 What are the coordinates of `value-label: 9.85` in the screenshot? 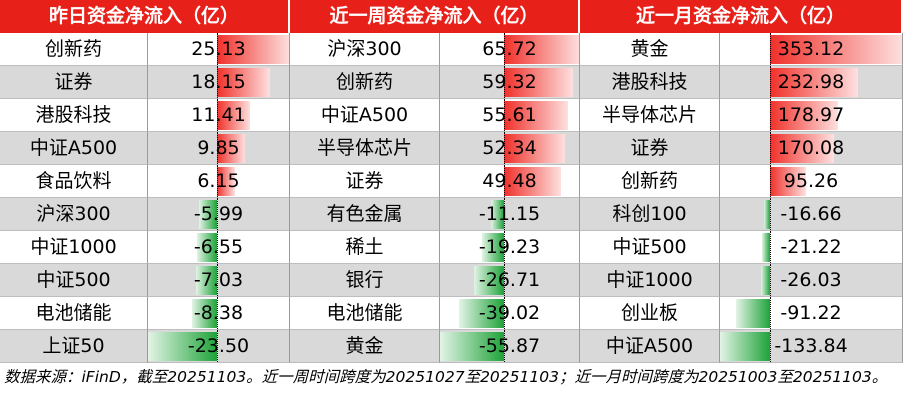 It's located at (218, 148).